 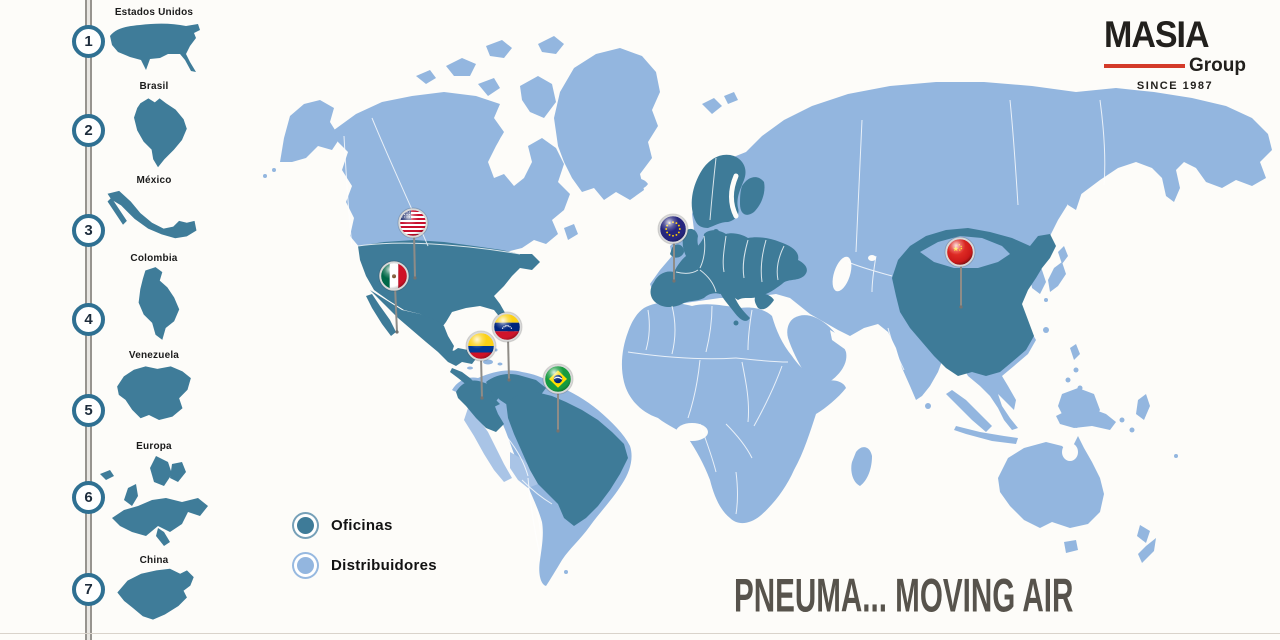 What do you see at coordinates (507, 346) in the screenshot?
I see `venezuela-flag-pin` at bounding box center [507, 346].